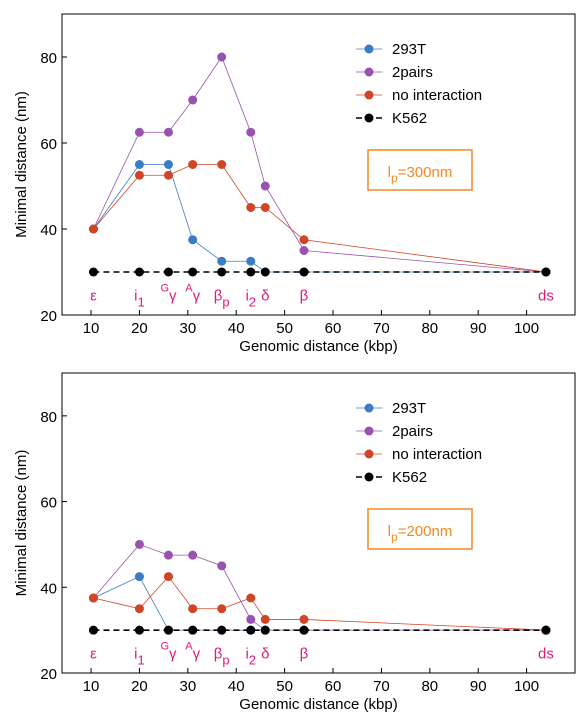 This screenshot has width=576, height=718. Describe the element at coordinates (252, 302) in the screenshot. I see `gene-label-sub: 2` at that location.